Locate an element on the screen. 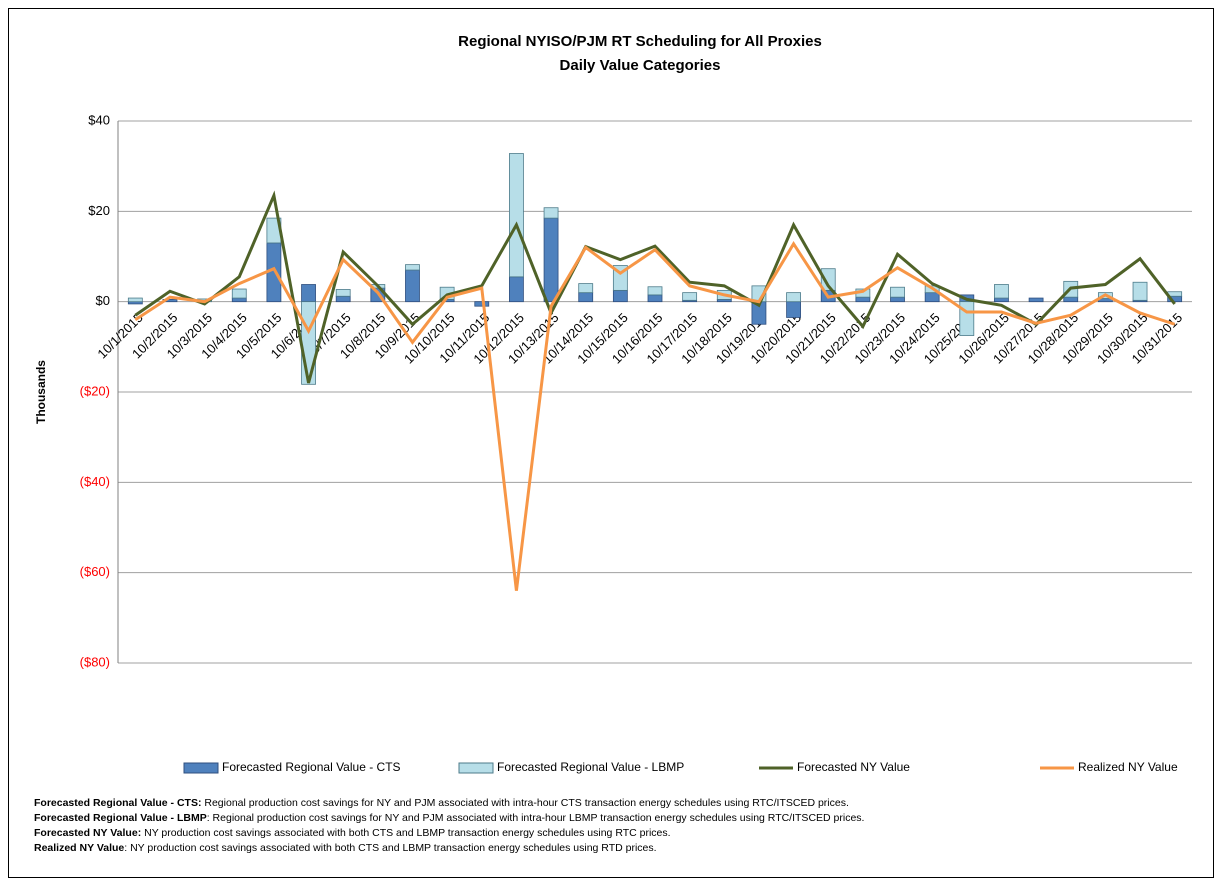  y-tick-label: ($40) is located at coordinates (95, 481).